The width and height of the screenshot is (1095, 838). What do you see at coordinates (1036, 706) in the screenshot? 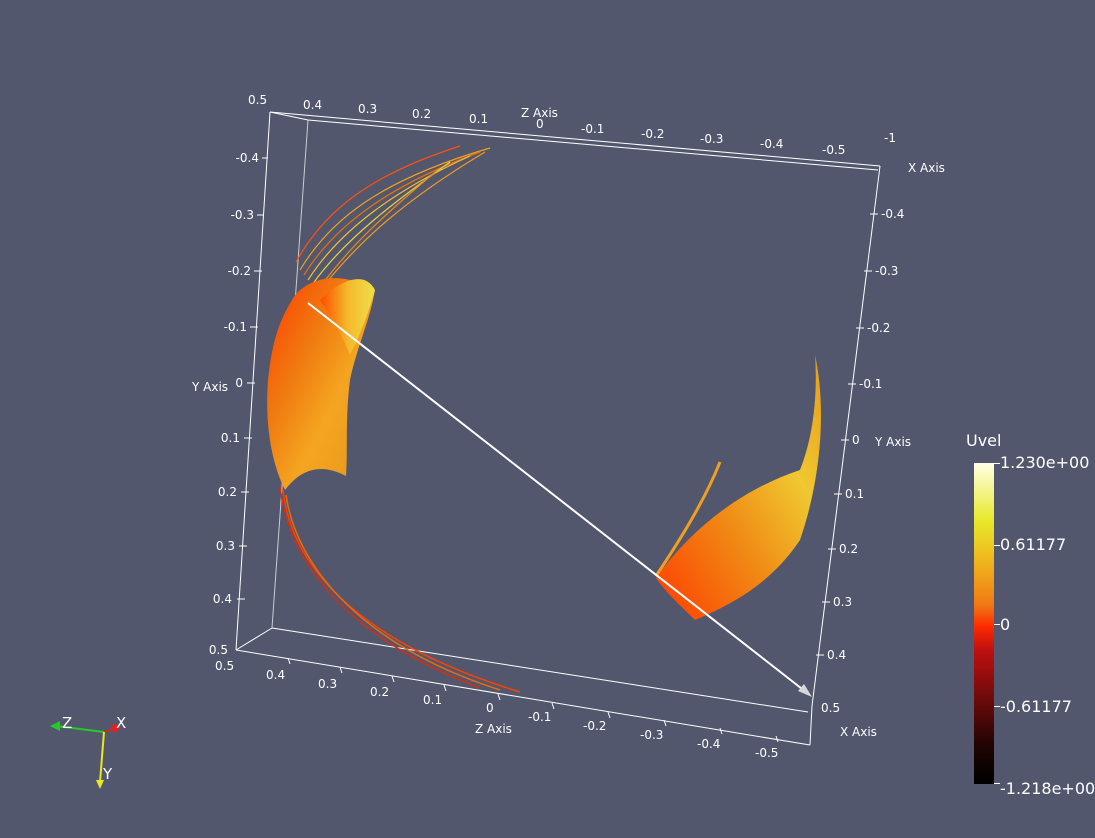
I see `legend-lower-label: -0.61177` at bounding box center [1036, 706].